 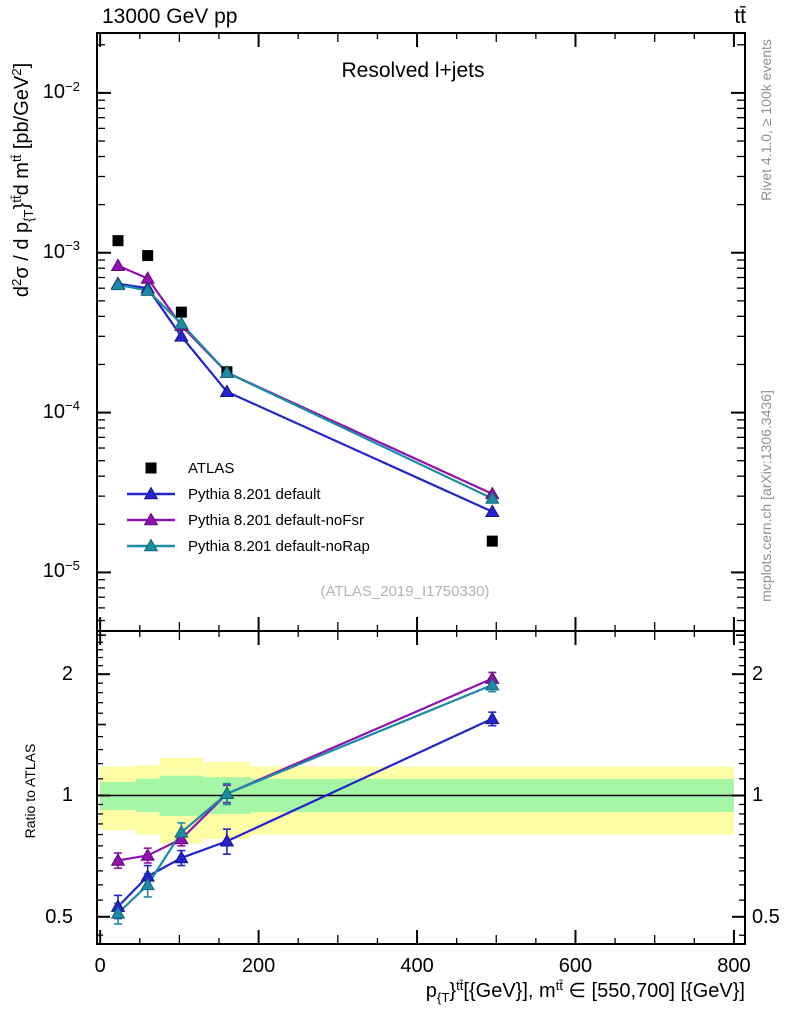 I want to click on tick-exponent: −3, so click(x=72, y=246).